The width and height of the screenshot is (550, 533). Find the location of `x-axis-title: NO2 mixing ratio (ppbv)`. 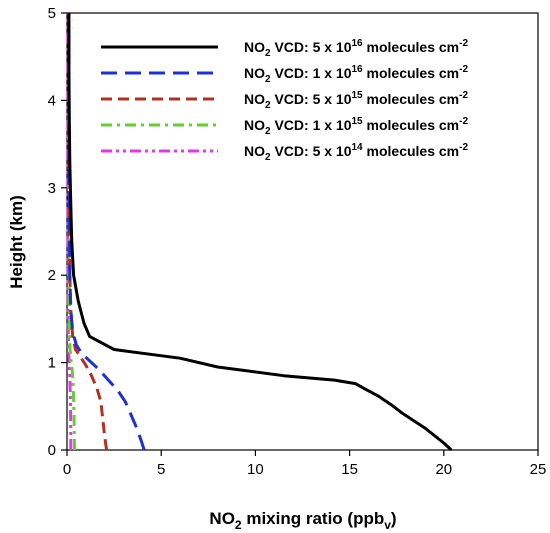

x-axis-title: NO2 mixing ratio (ppbv) is located at coordinates (302, 520).